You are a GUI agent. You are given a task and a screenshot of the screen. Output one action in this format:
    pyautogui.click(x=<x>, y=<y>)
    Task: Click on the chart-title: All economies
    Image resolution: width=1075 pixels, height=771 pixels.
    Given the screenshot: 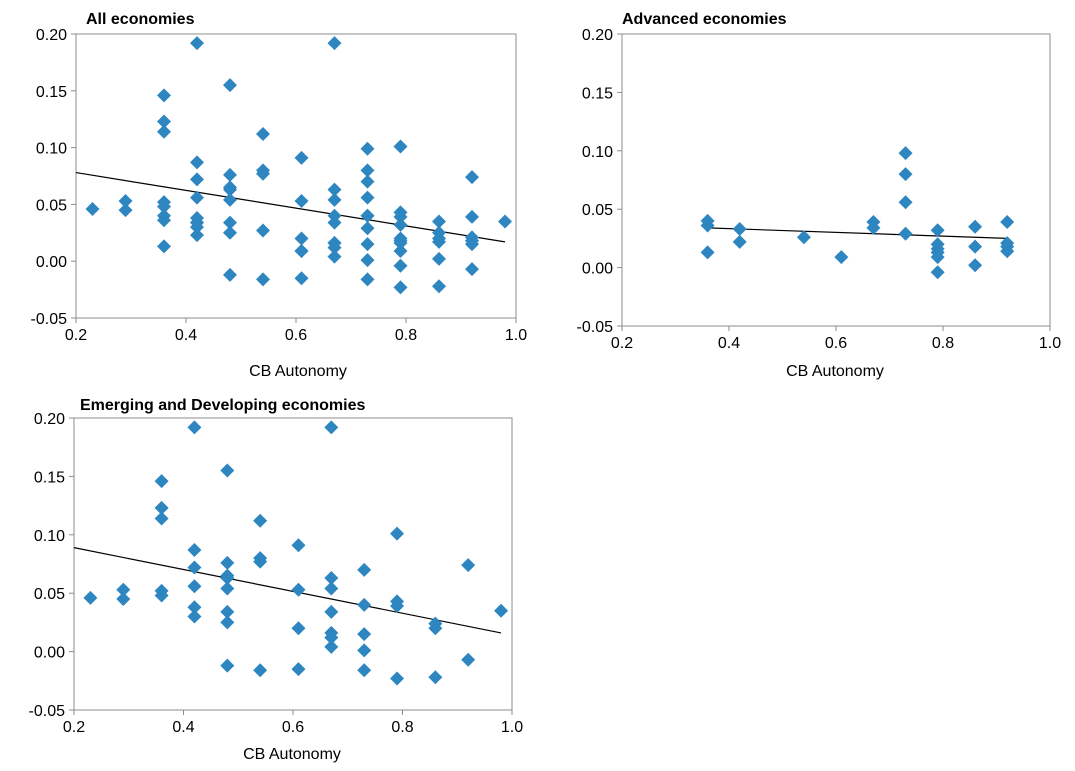 What is the action you would take?
    pyautogui.click(x=140, y=19)
    